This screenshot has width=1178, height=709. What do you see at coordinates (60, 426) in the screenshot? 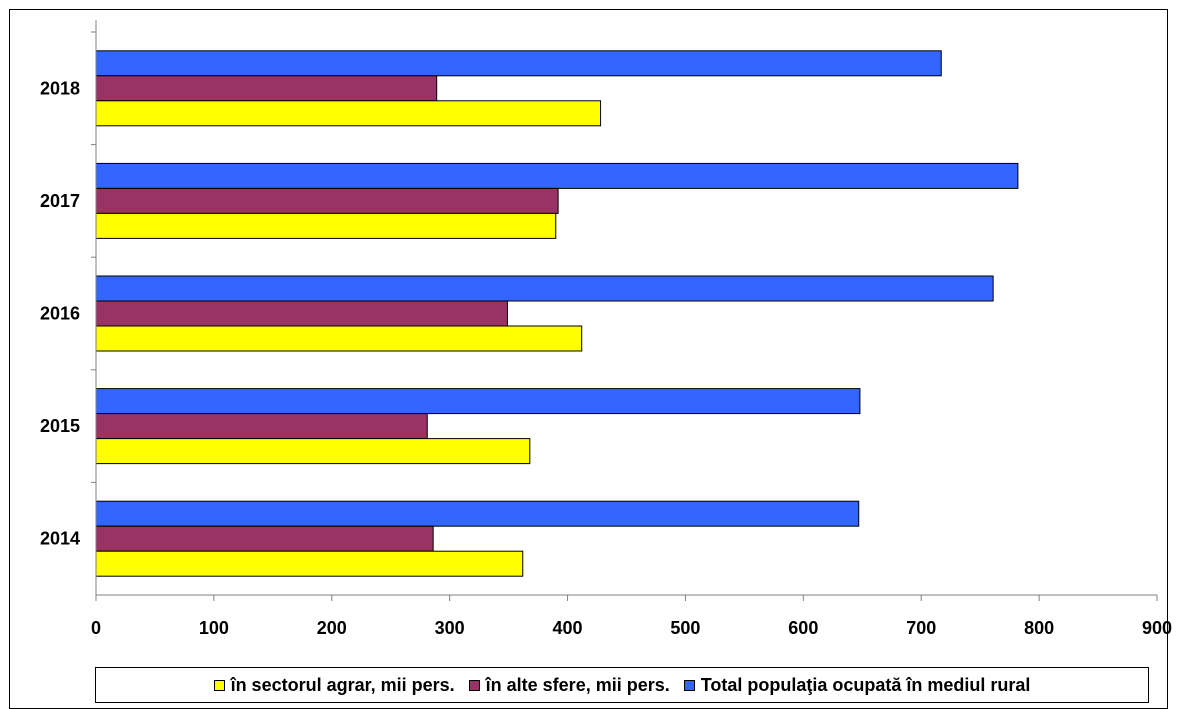
I see `category-label-2015: 2015` at bounding box center [60, 426].